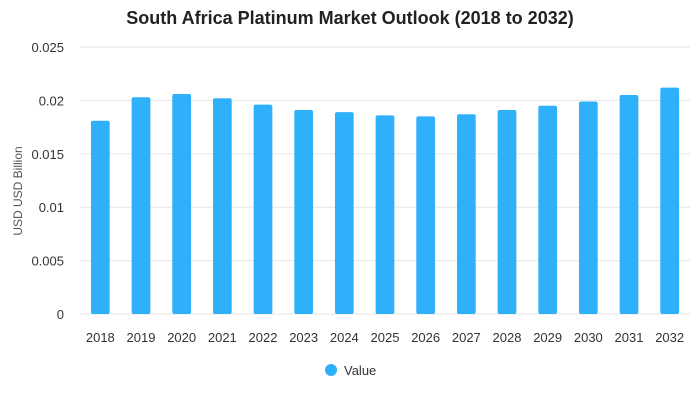 This screenshot has width=700, height=400. Describe the element at coordinates (222, 337) in the screenshot. I see `x-tick-label: 2021` at that location.